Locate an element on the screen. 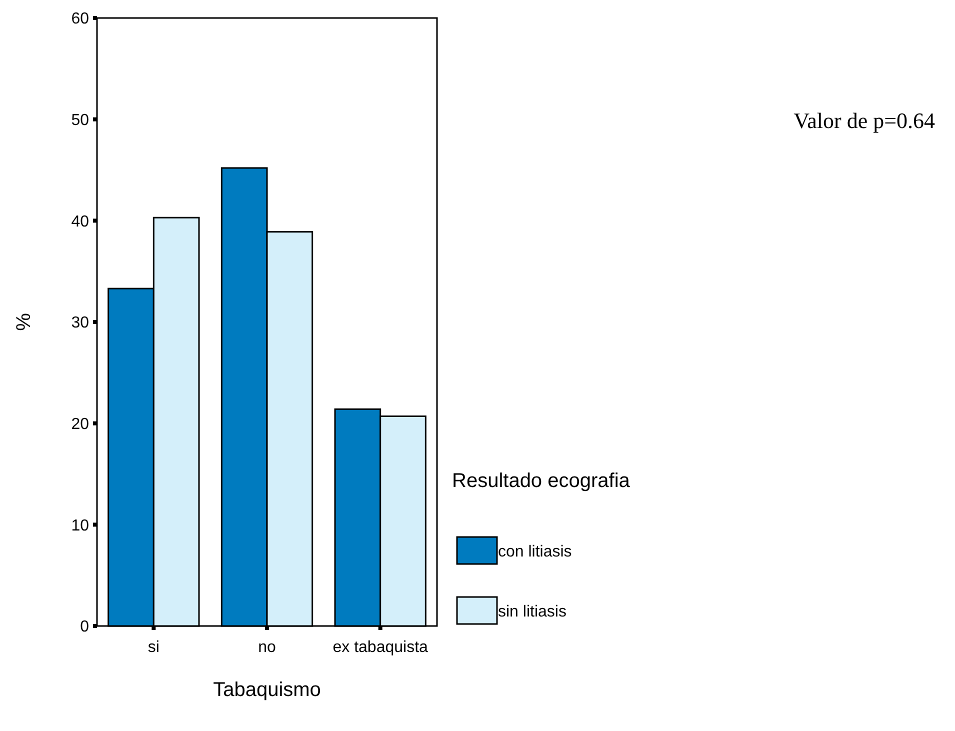  legend-label: sin litiasis is located at coordinates (532, 612).